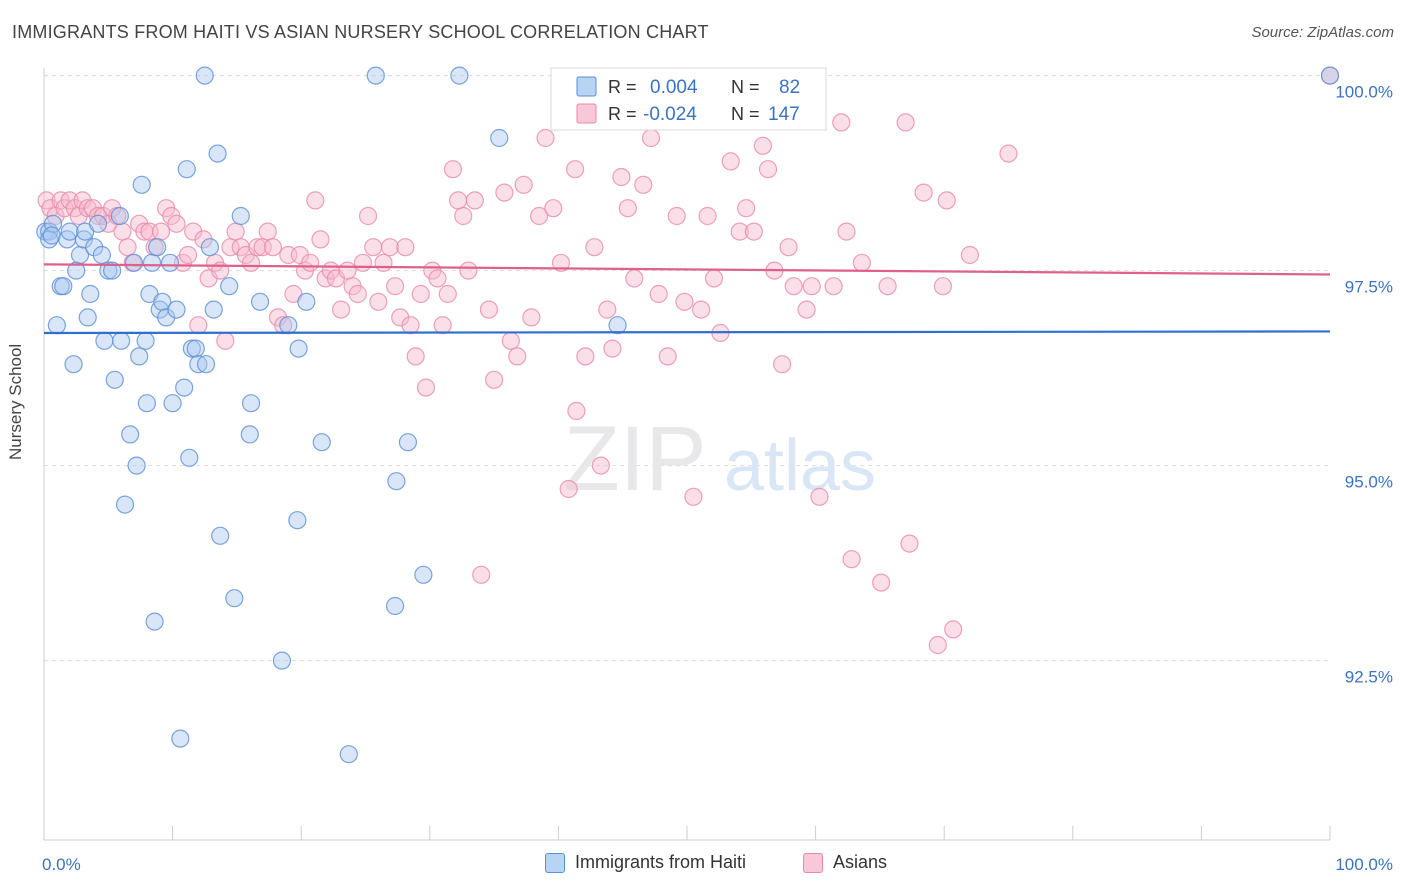 This screenshot has height=892, width=1406. I want to click on legend-swatch-haiti, so click(586, 86).